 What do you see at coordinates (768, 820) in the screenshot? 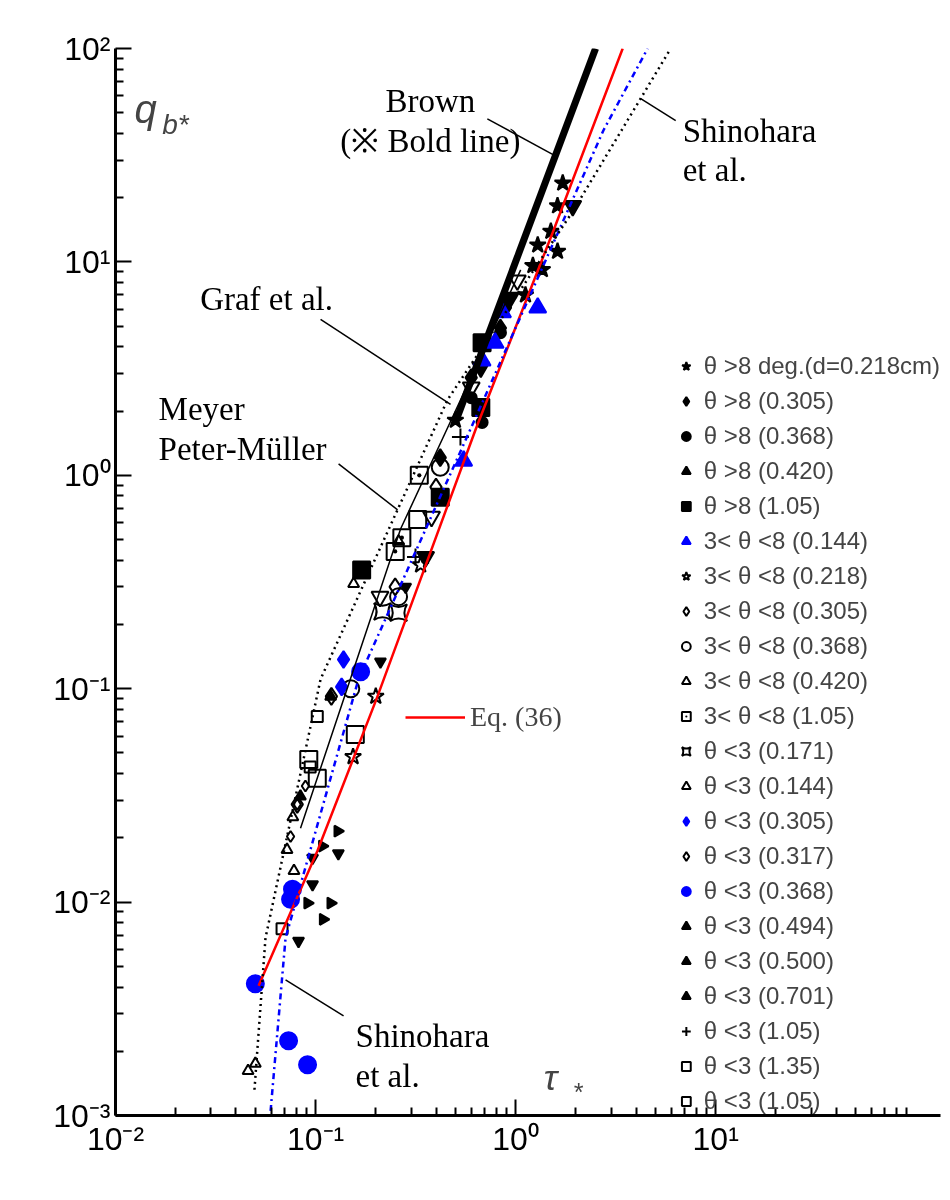
I see `legend-label: θ <3 (0.305)` at bounding box center [768, 820].